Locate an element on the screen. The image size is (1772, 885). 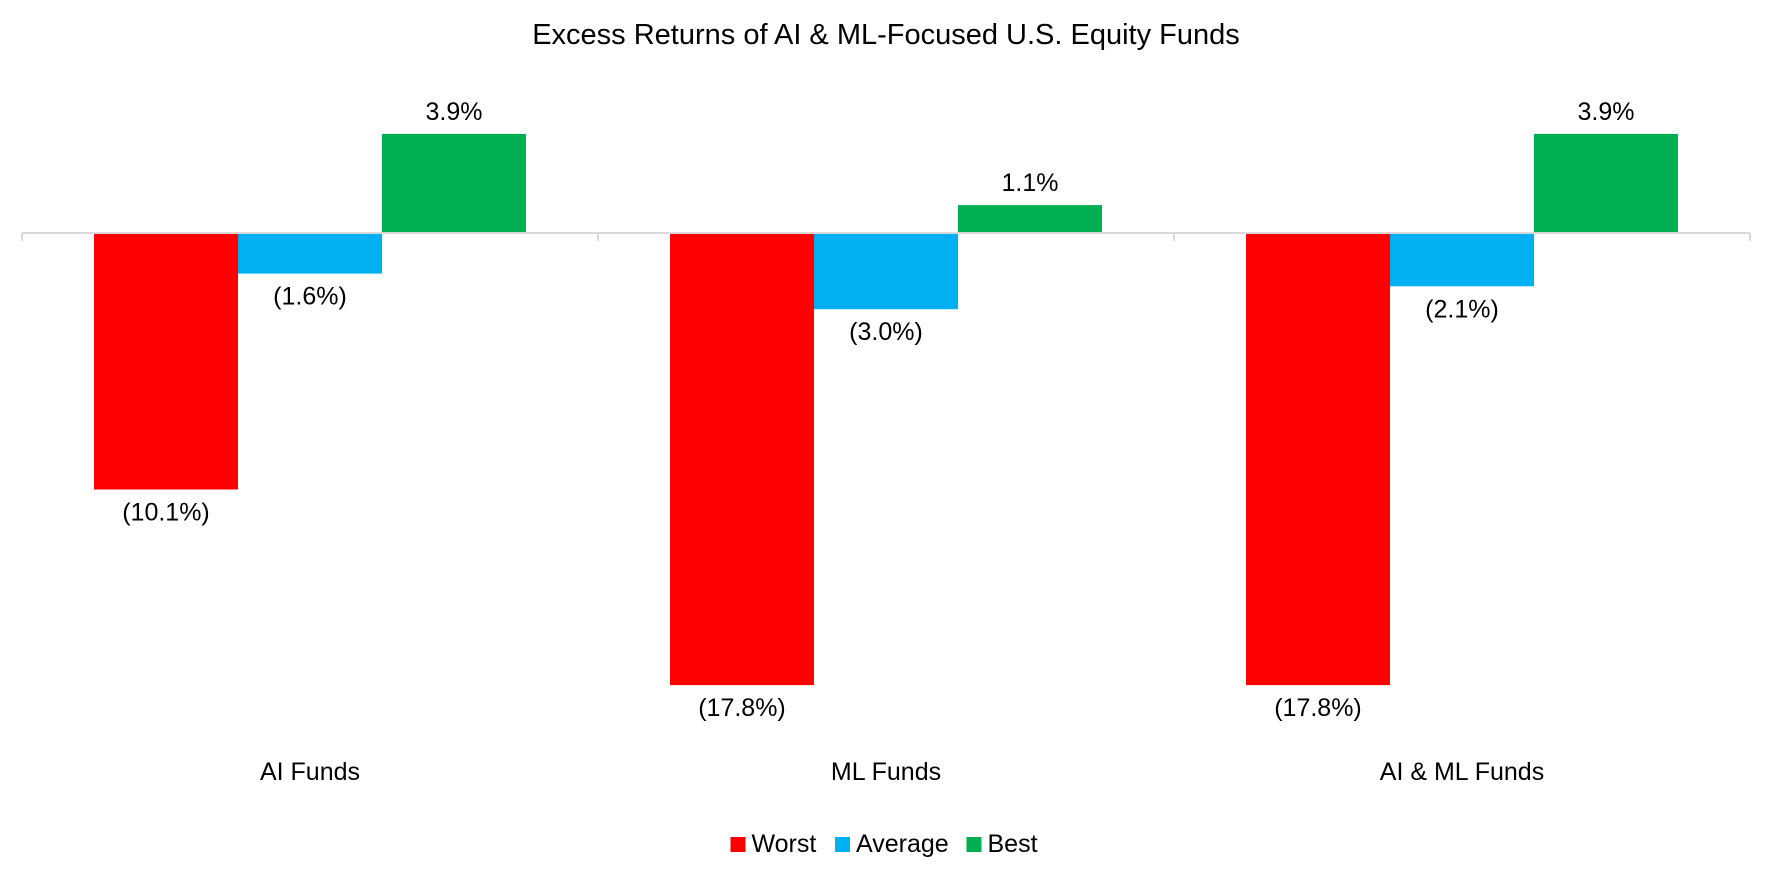
legend: Worst Average Best is located at coordinates (884, 844).